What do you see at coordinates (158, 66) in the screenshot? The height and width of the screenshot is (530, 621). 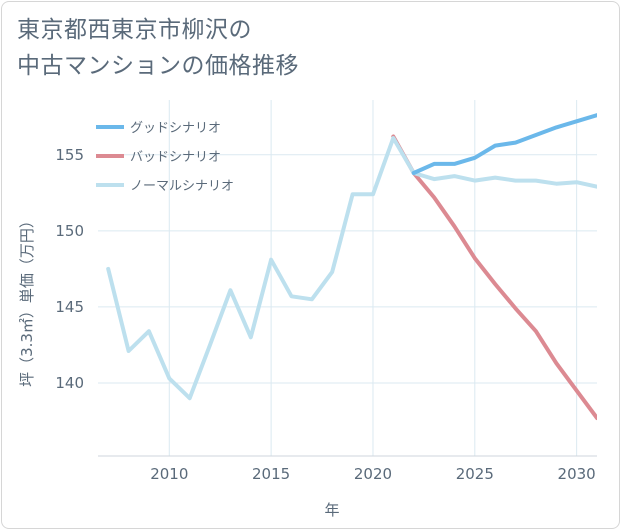 I see `chart-title-line-2: 中古マンションの価格推移` at bounding box center [158, 66].